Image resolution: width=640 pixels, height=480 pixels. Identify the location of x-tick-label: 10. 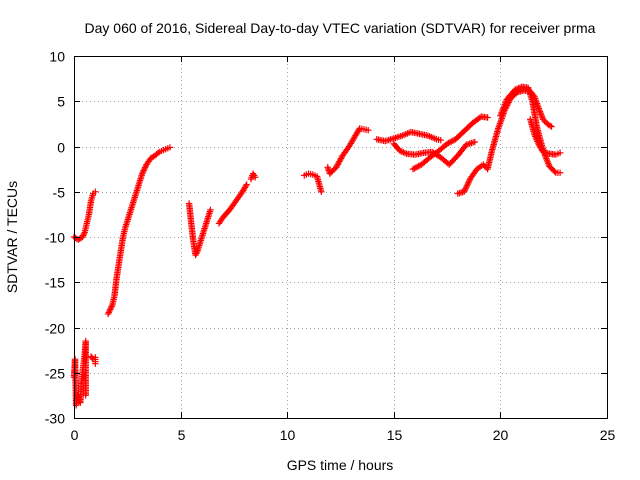
(288, 435).